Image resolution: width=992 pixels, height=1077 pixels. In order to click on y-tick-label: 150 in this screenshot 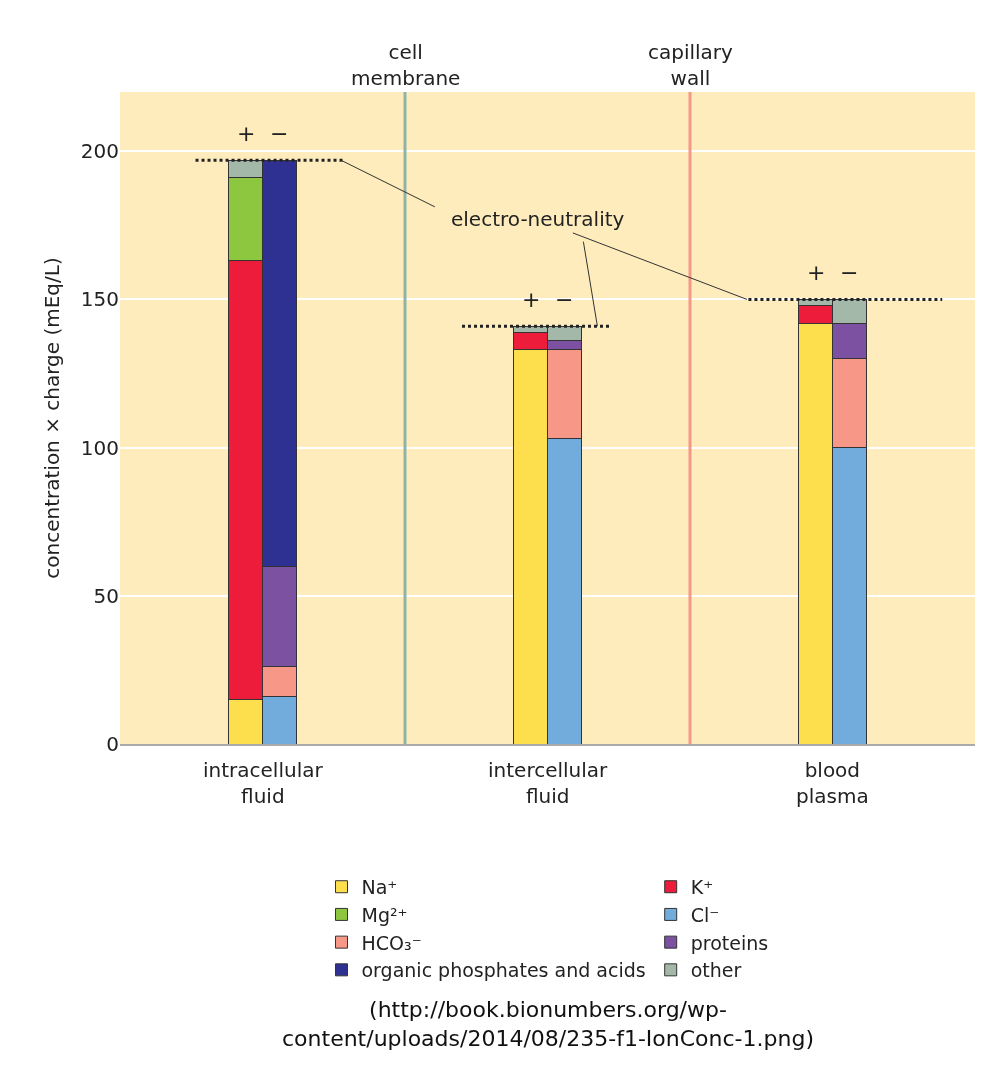, I will do `click(99, 299)`.